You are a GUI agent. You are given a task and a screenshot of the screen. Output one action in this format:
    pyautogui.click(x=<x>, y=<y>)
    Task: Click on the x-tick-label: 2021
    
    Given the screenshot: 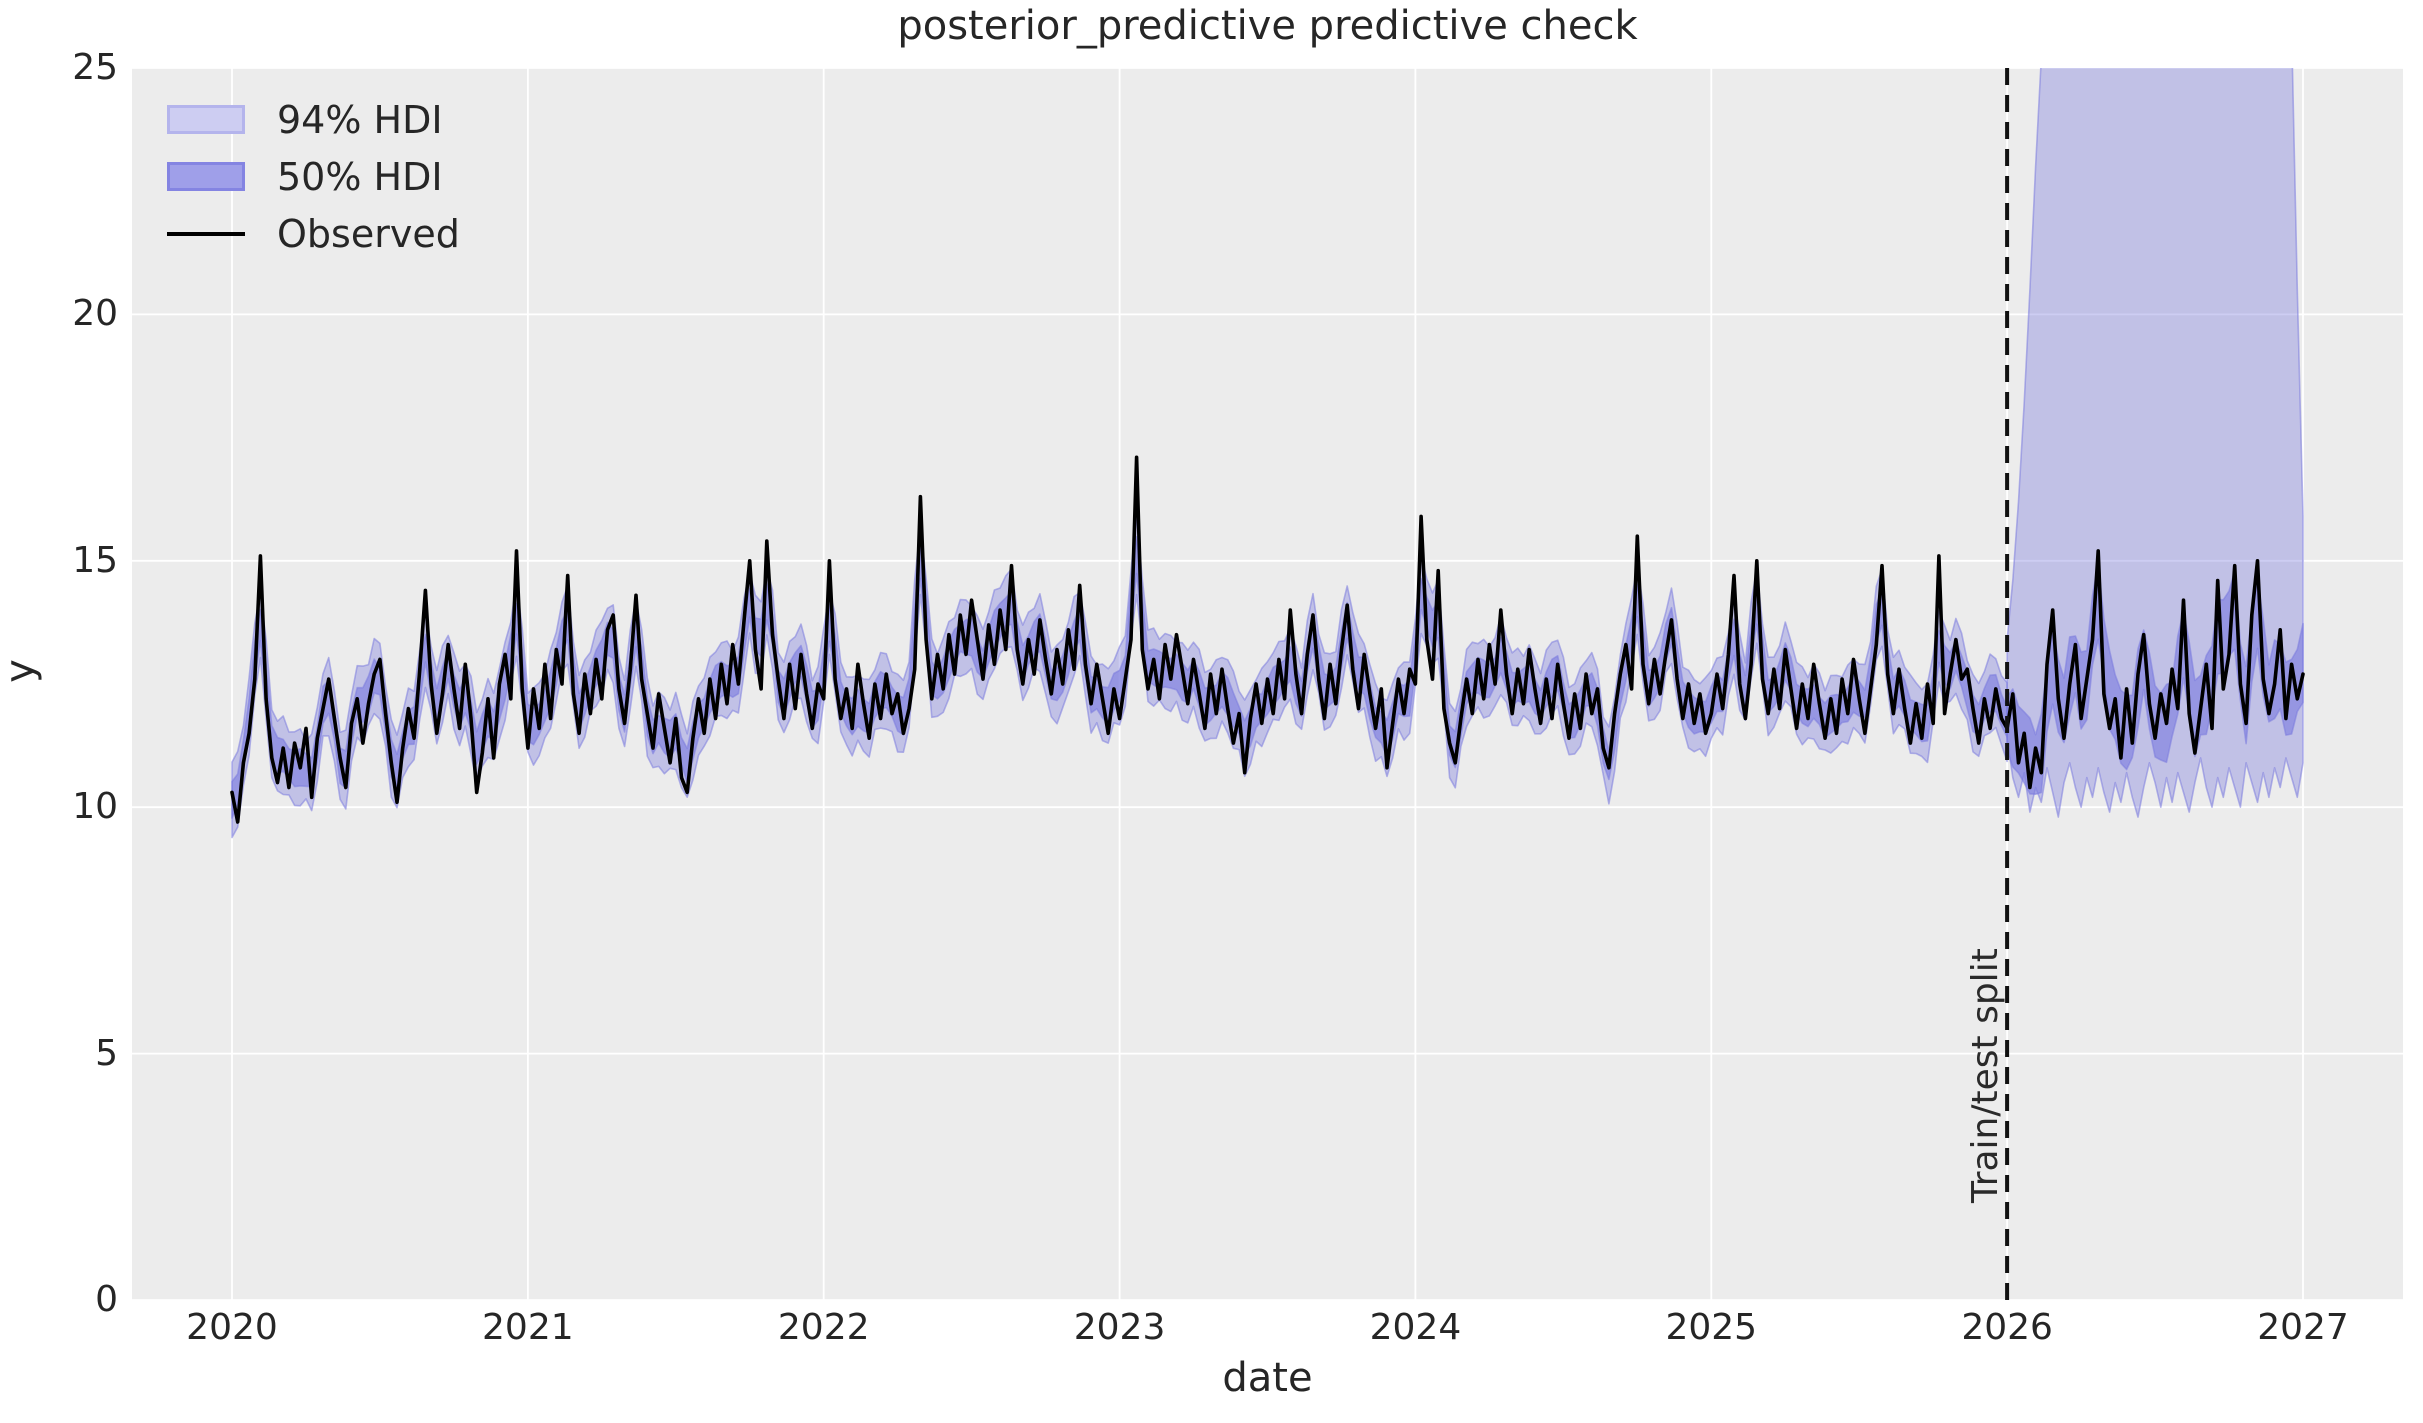 What is the action you would take?
    pyautogui.click(x=528, y=1327)
    